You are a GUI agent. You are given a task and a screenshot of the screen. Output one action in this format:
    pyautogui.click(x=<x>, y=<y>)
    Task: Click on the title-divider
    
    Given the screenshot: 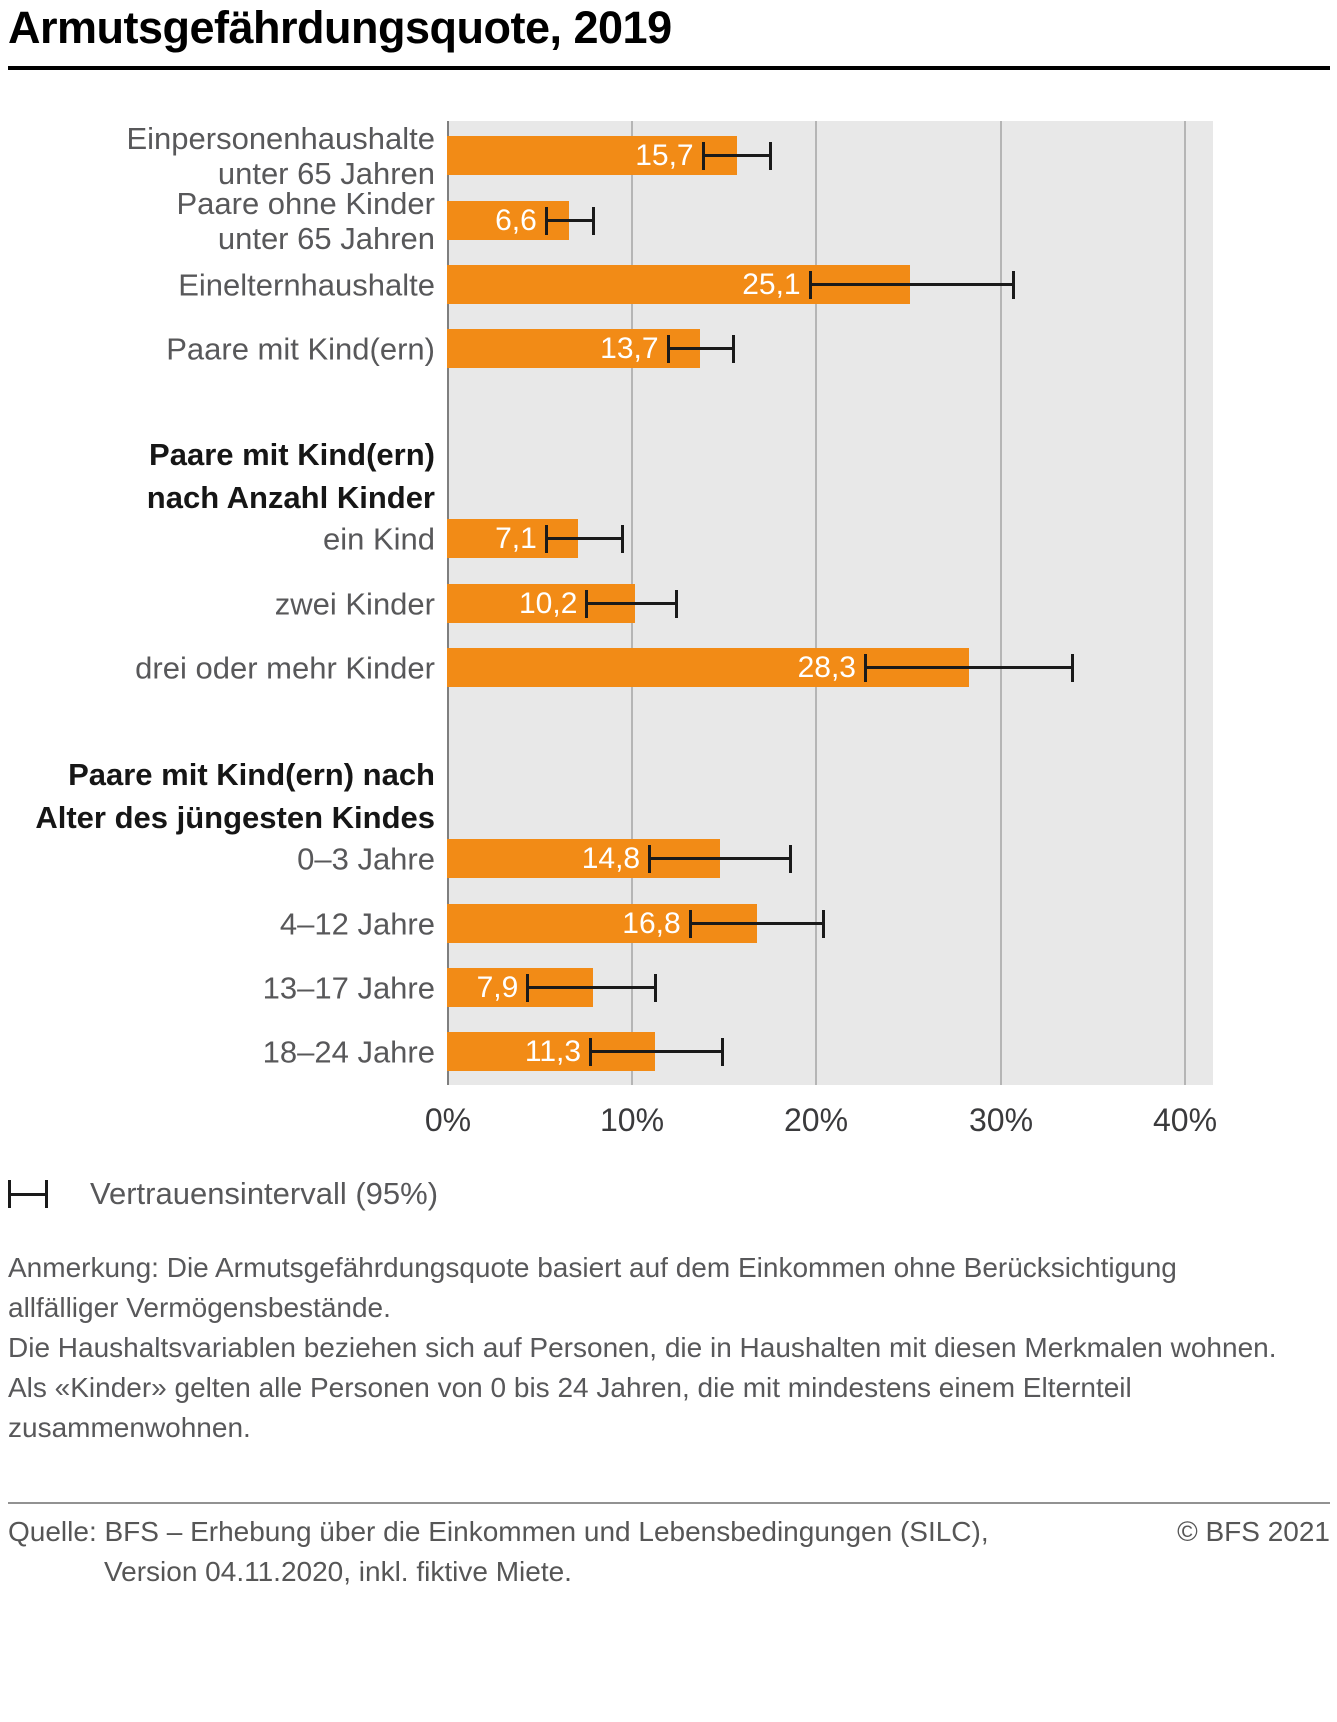 What is the action you would take?
    pyautogui.click(x=669, y=68)
    